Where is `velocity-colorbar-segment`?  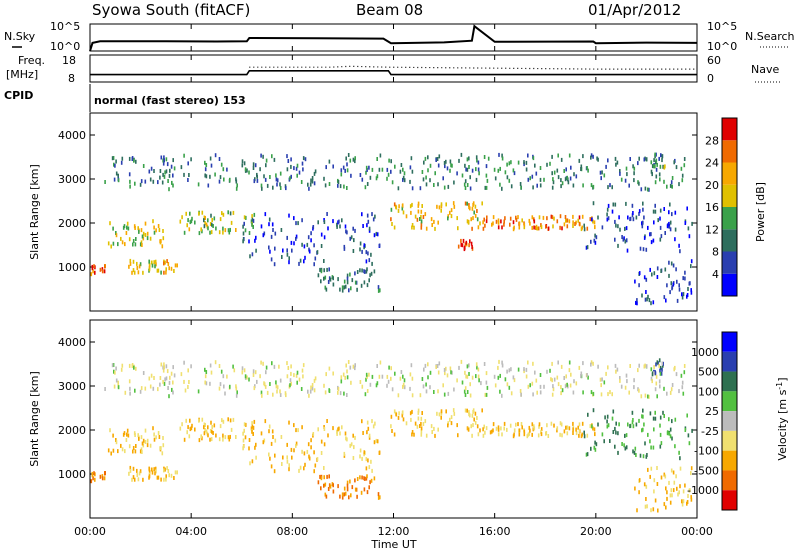 velocity-colorbar-segment is located at coordinates (729, 500).